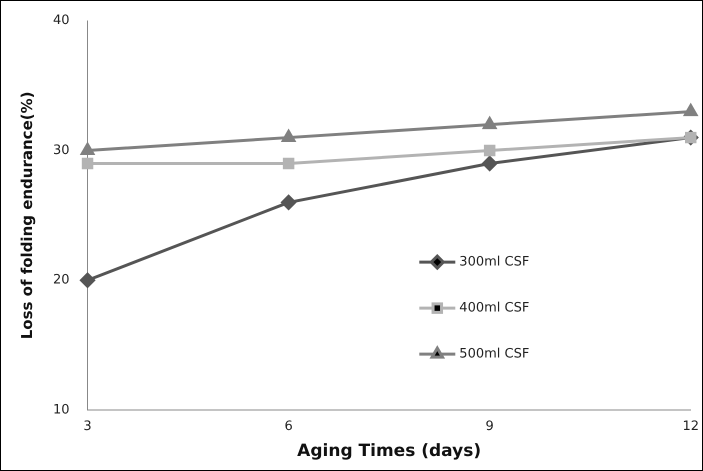 This screenshot has width=703, height=471. I want to click on y-tick-label: 20, so click(61, 280).